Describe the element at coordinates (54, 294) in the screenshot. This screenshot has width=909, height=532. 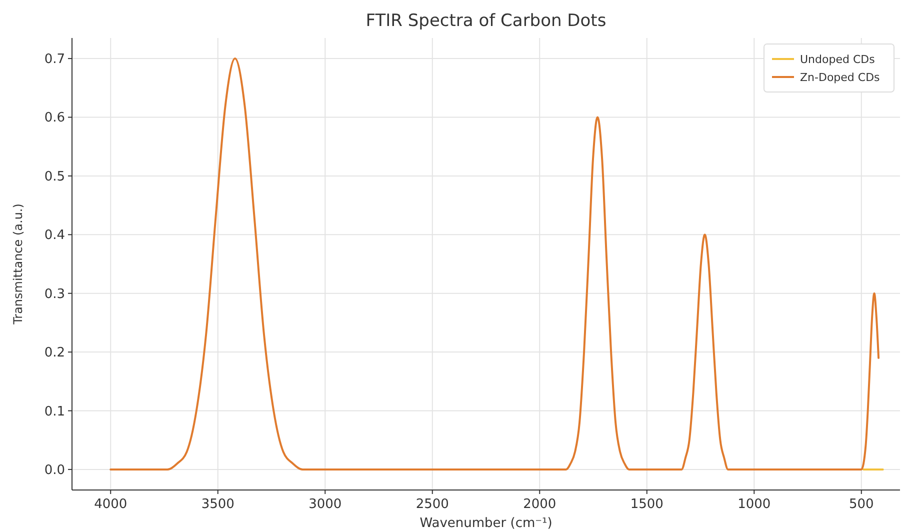
I see `y-tick-label: 0.3` at that location.